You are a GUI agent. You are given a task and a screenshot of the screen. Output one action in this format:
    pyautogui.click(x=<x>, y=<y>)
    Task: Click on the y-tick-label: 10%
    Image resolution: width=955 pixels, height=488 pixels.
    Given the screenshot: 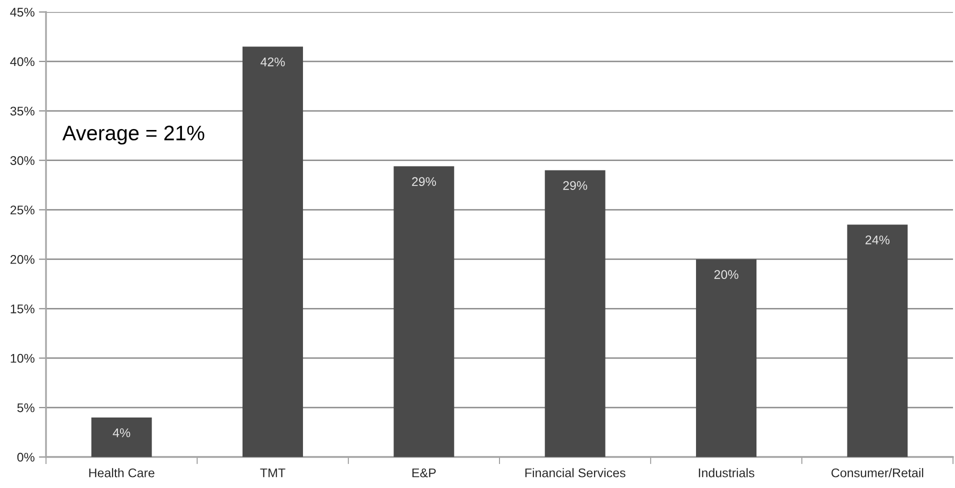 What is the action you would take?
    pyautogui.click(x=22, y=358)
    